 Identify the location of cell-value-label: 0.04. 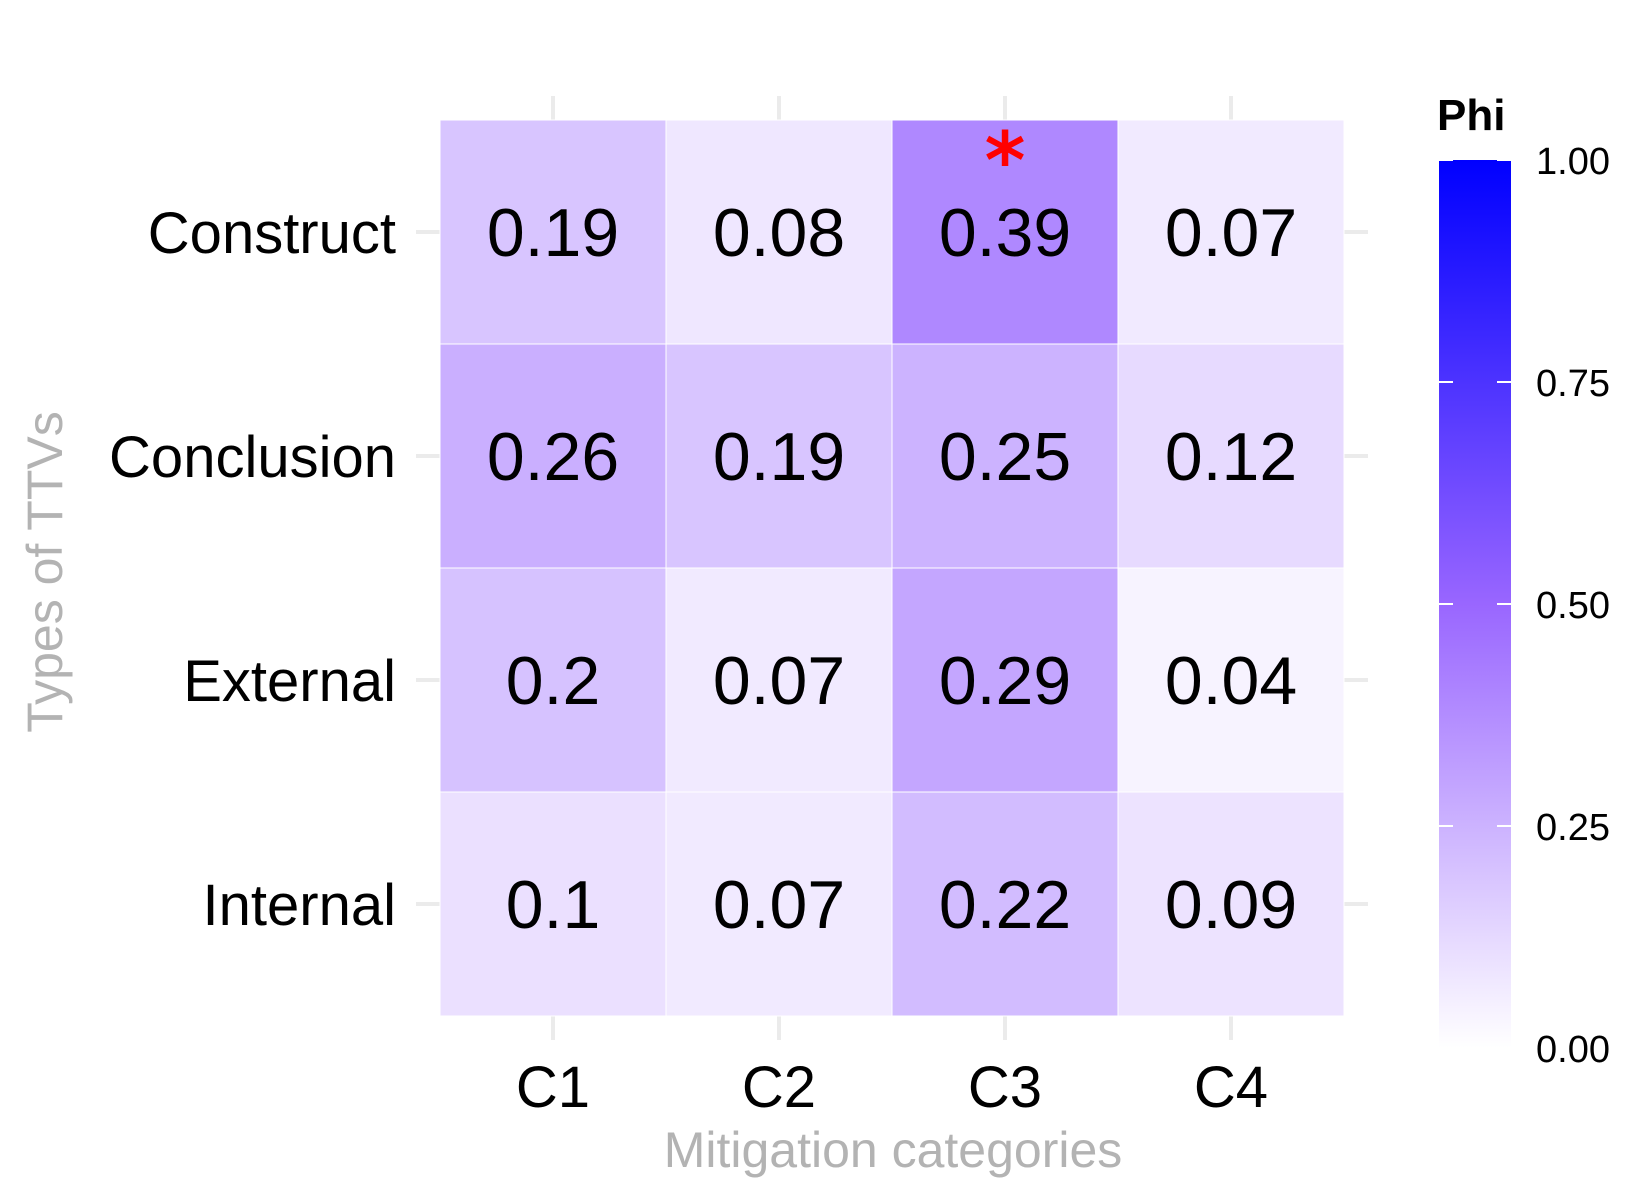
(1231, 681).